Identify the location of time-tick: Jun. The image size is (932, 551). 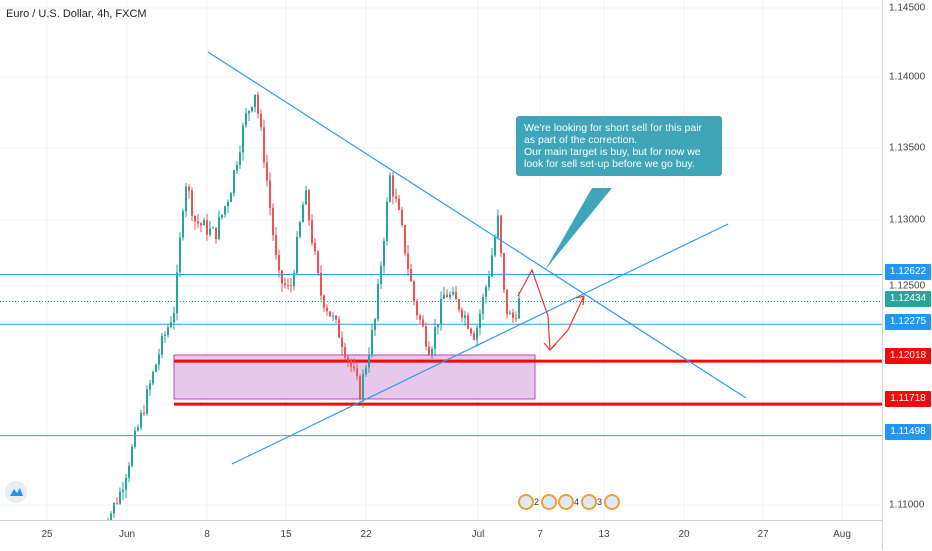
(127, 534).